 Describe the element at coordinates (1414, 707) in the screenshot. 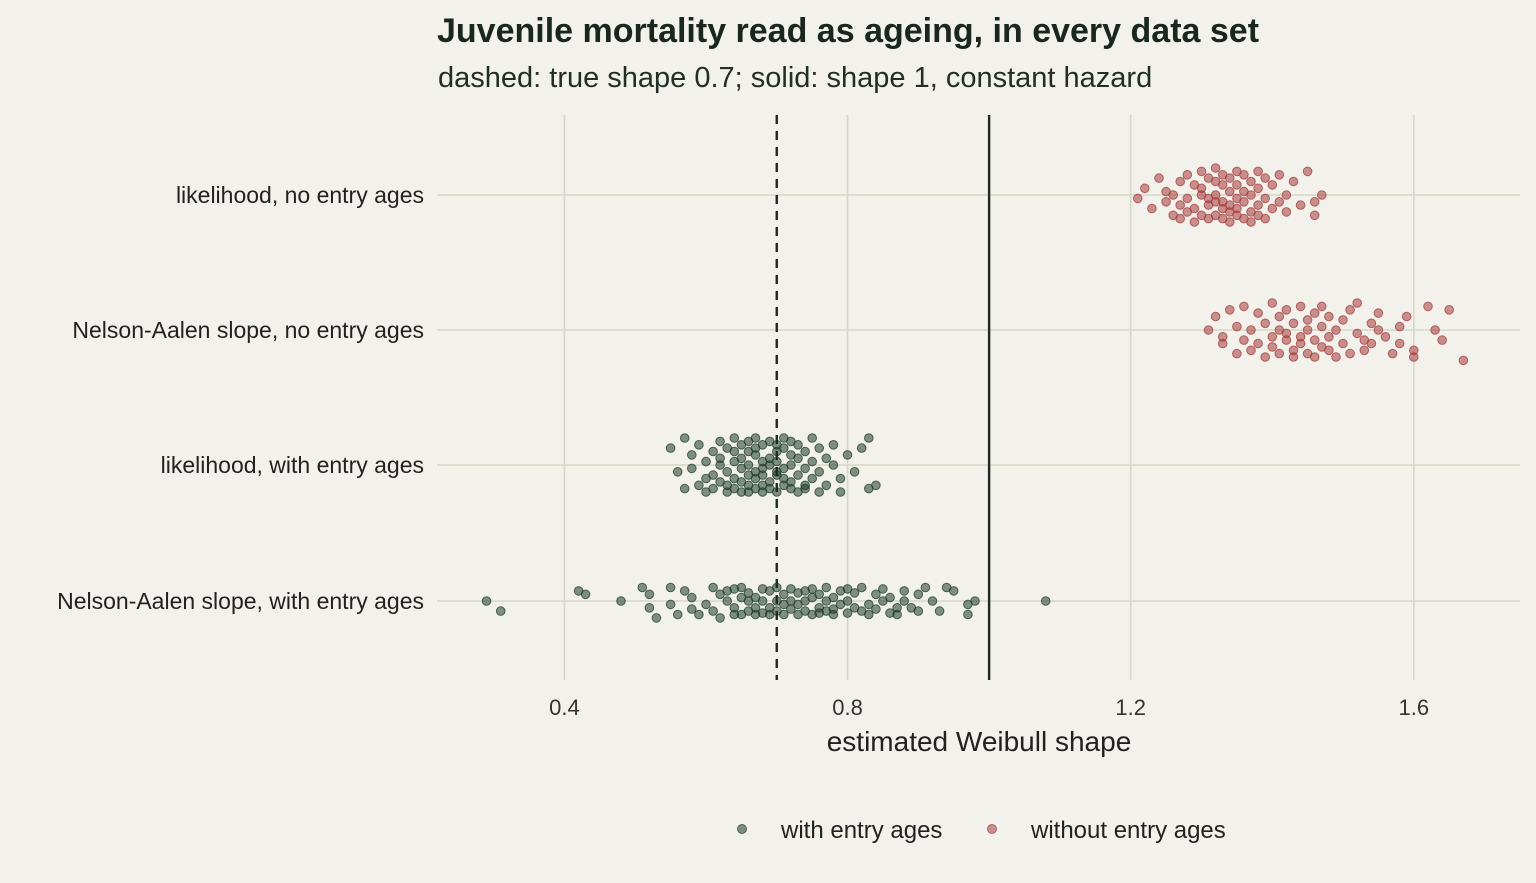

I see `x-tick-label-3: 1.6` at that location.